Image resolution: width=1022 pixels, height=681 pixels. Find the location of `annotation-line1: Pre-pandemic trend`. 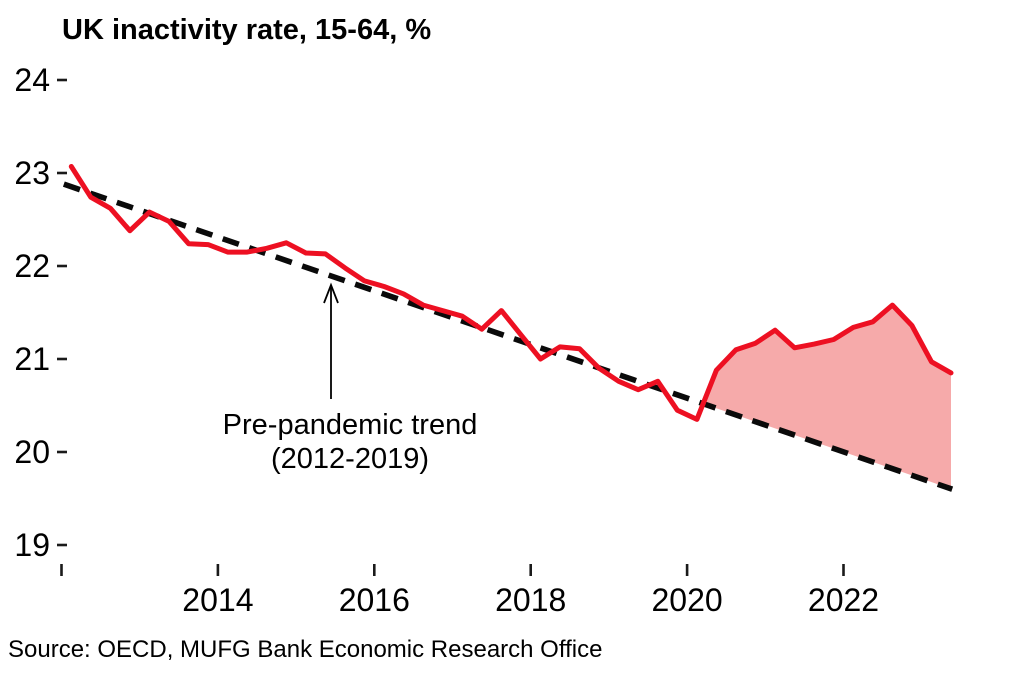

annotation-line1: Pre-pandemic trend is located at coordinates (350, 425).